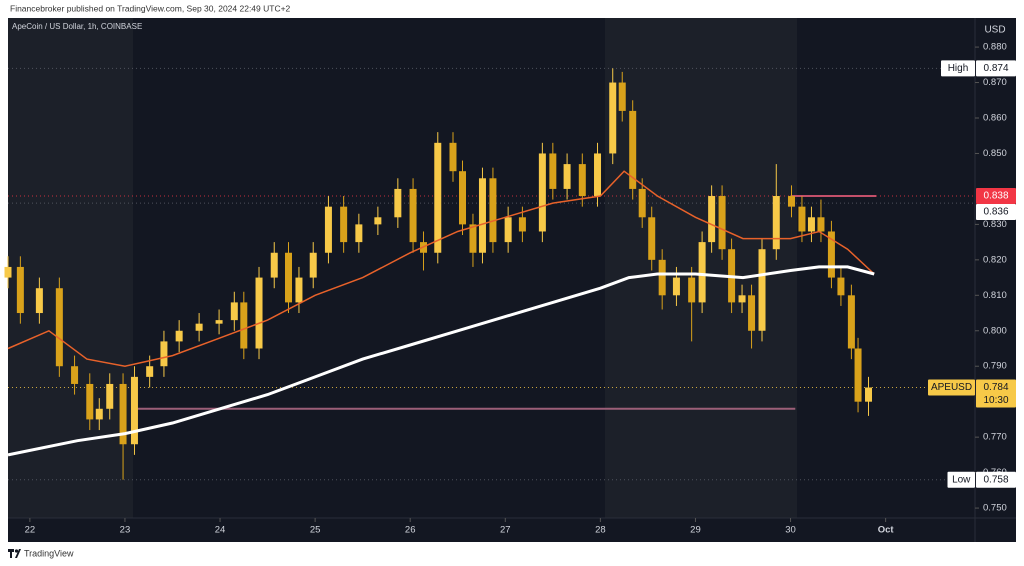  I want to click on price-badge-value: 0.784, so click(995, 387).